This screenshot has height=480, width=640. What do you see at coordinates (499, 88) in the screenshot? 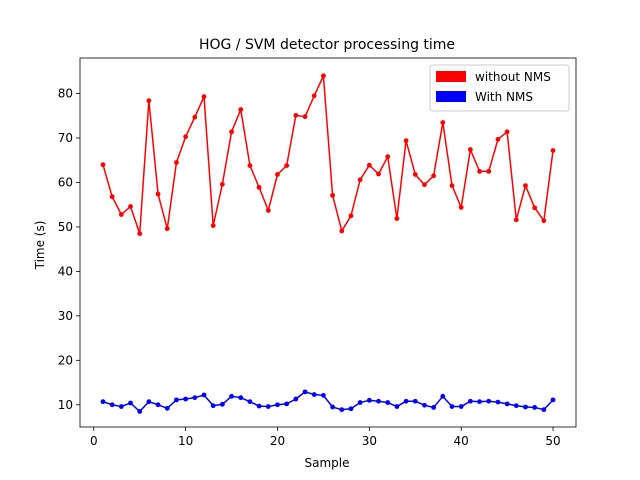
I see `legend: without NMS With NMS` at bounding box center [499, 88].